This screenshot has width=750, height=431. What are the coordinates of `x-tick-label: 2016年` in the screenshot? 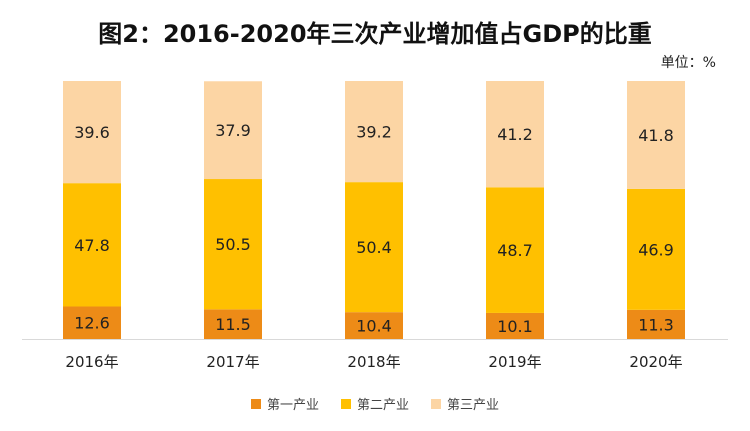 It's located at (91, 362).